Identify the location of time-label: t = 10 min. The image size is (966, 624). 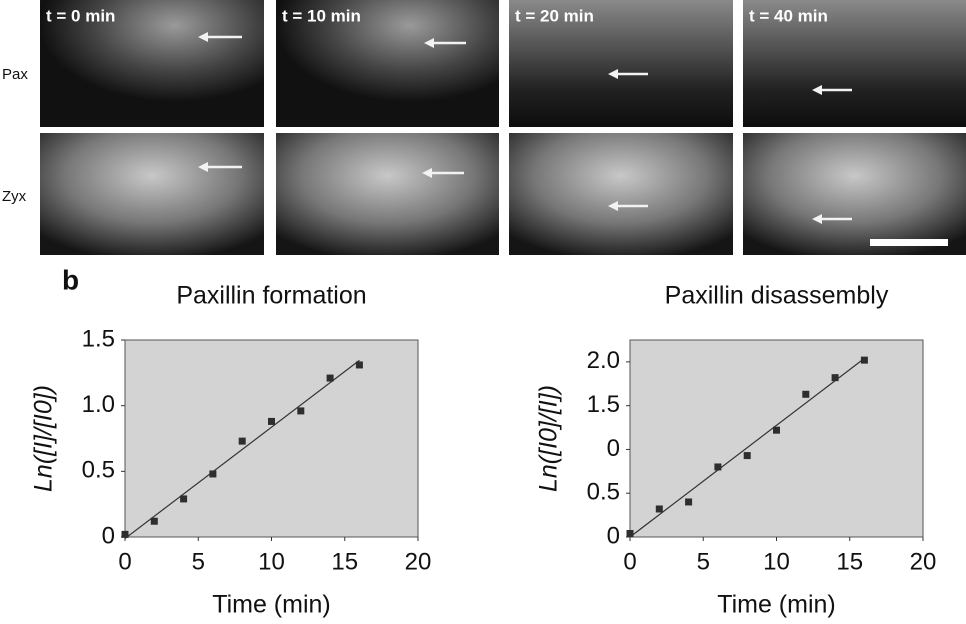
(321, 15).